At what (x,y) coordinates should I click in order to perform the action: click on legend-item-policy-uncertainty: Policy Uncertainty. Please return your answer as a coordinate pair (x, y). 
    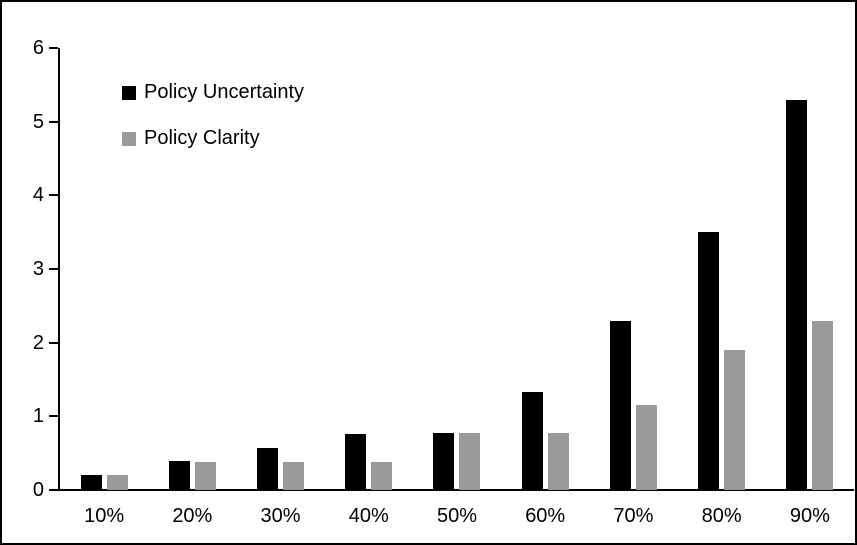
    Looking at the image, I should click on (213, 92).